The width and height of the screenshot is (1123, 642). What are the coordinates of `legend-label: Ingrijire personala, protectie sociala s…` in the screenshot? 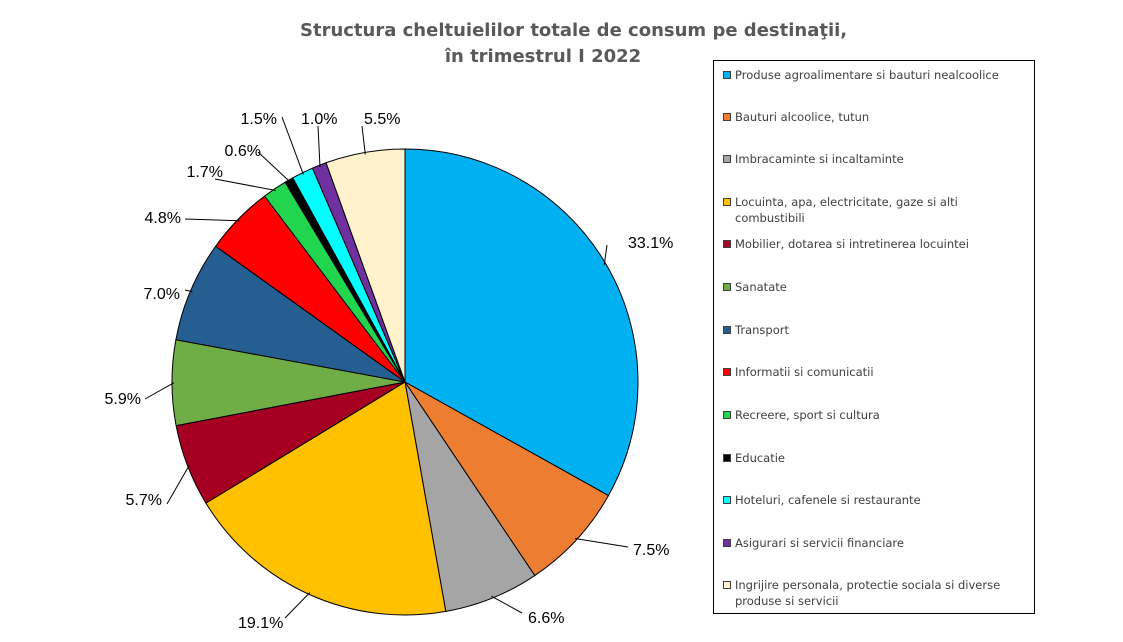 It's located at (868, 593).